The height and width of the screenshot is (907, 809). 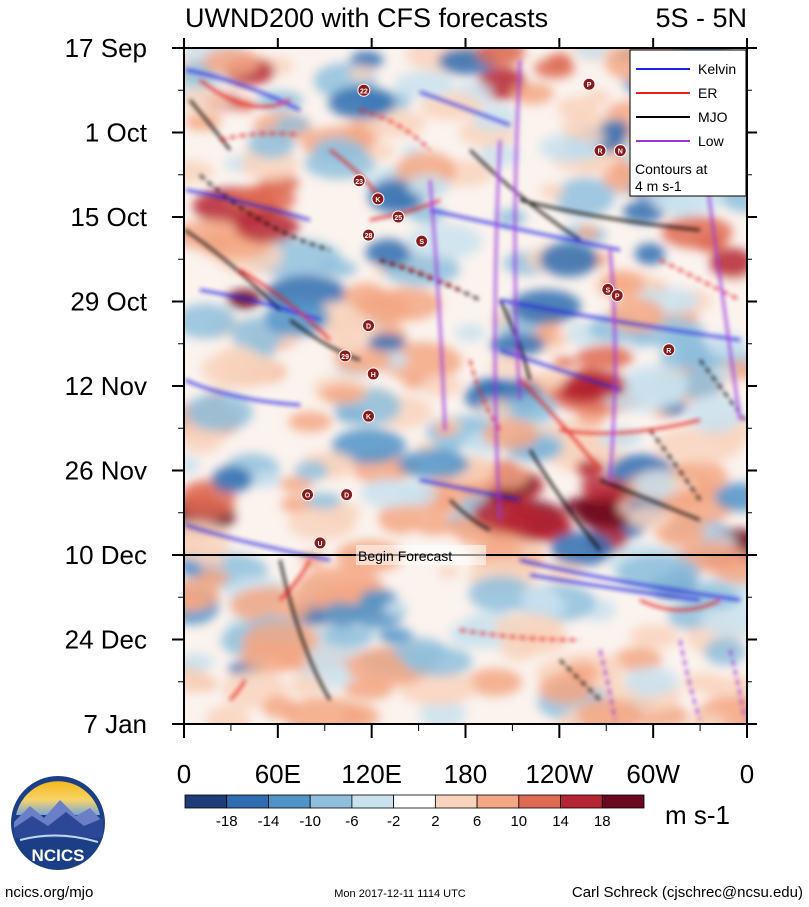 I want to click on legend: Kelvin ER MJO Low Contours at4 m s-1, so click(x=688, y=123).